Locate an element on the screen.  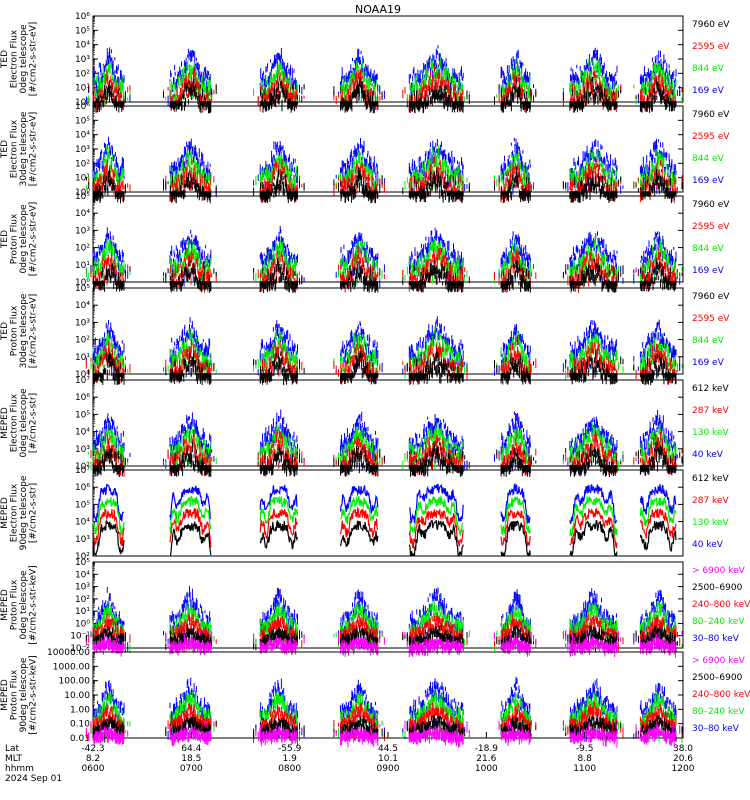
x-tick-mlt: 21.6 is located at coordinates (486, 759).